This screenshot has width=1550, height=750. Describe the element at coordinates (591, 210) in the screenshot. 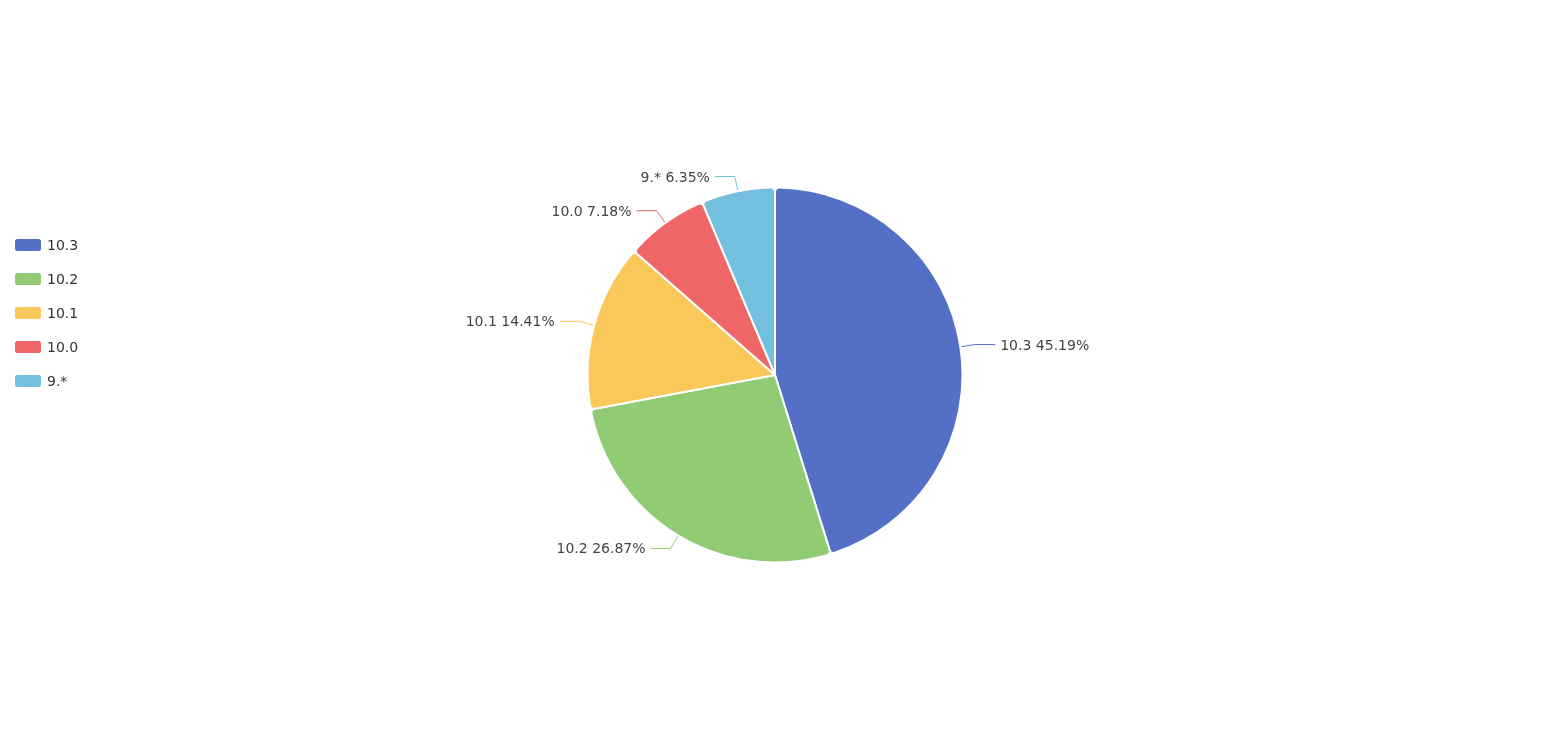

I see `data-label: 10.0 7.18%` at that location.